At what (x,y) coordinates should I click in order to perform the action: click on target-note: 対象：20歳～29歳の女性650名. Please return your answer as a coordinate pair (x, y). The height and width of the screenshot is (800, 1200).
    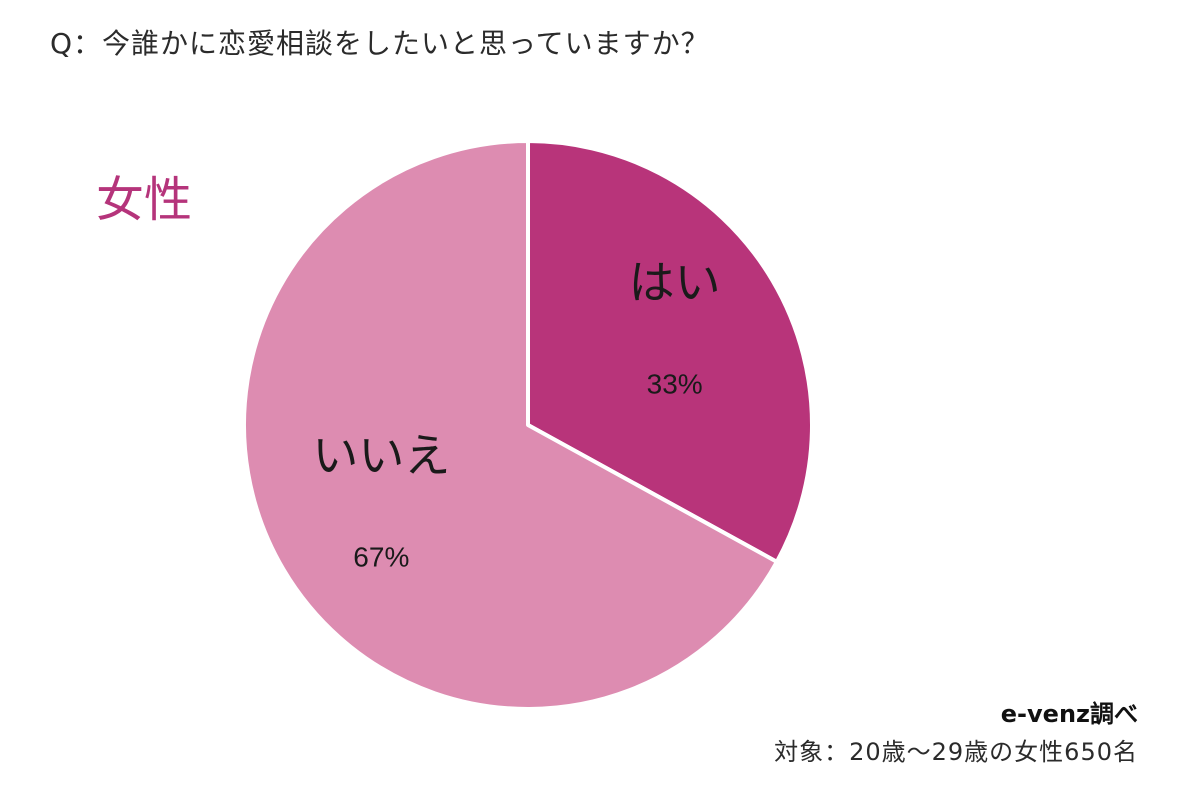
    Looking at the image, I should click on (956, 752).